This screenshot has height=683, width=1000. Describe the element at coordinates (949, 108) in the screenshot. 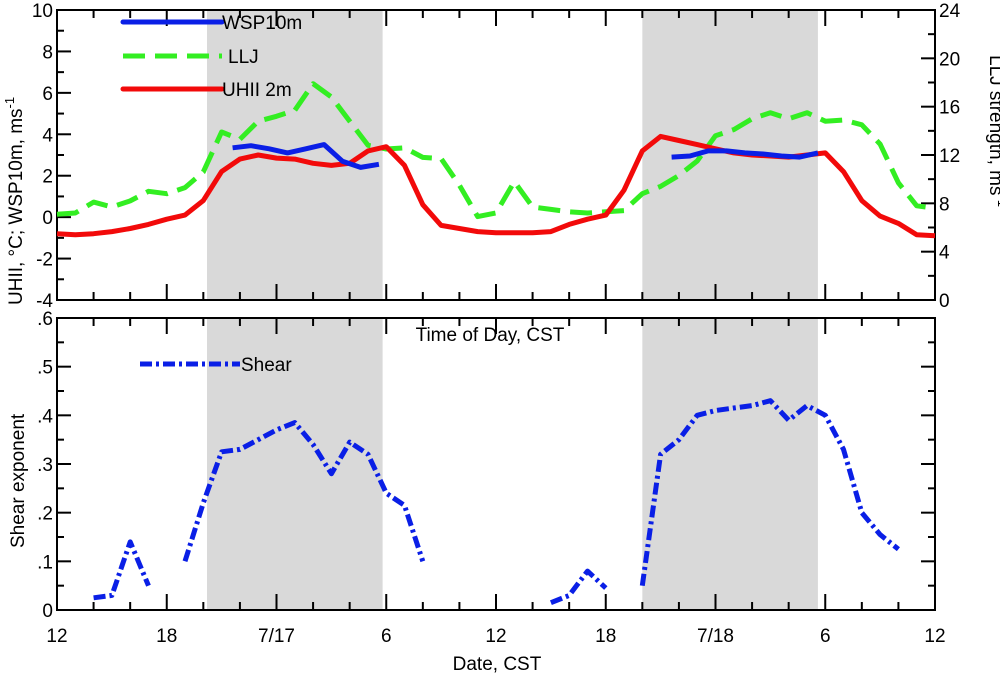

I see `top-y2-tick-label: 16` at that location.